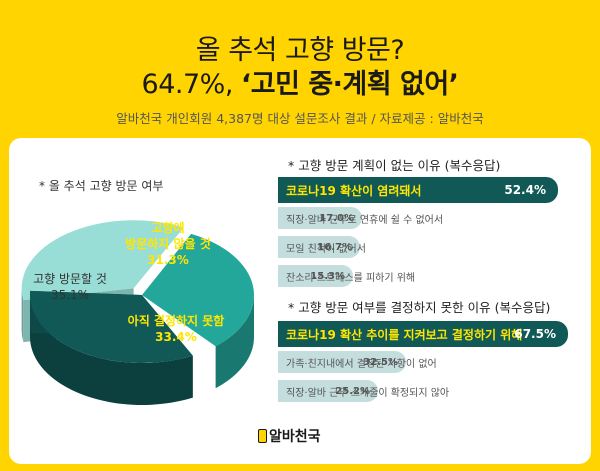 This screenshot has width=600, height=471. I want to click on bar-row: 직장·알바 근무 스케줄이 확정되지 않아 25.2%, so click(363, 391).